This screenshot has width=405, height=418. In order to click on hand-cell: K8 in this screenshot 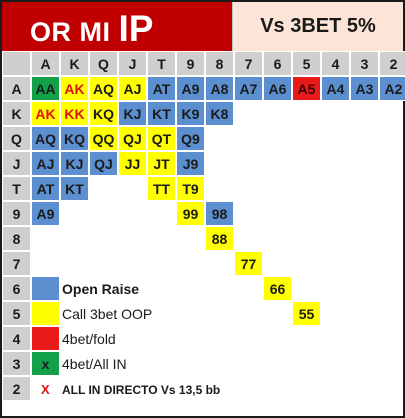, I will do `click(219, 113)`.